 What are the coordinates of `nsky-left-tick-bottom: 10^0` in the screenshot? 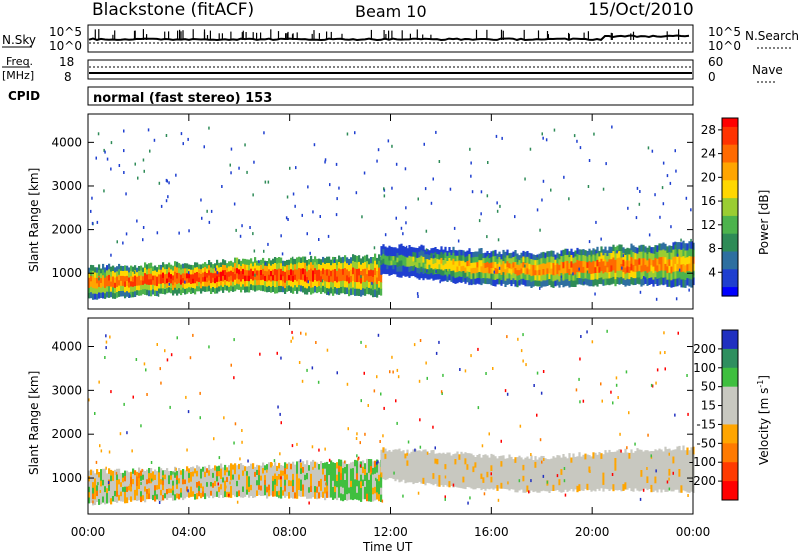 It's located at (65, 46).